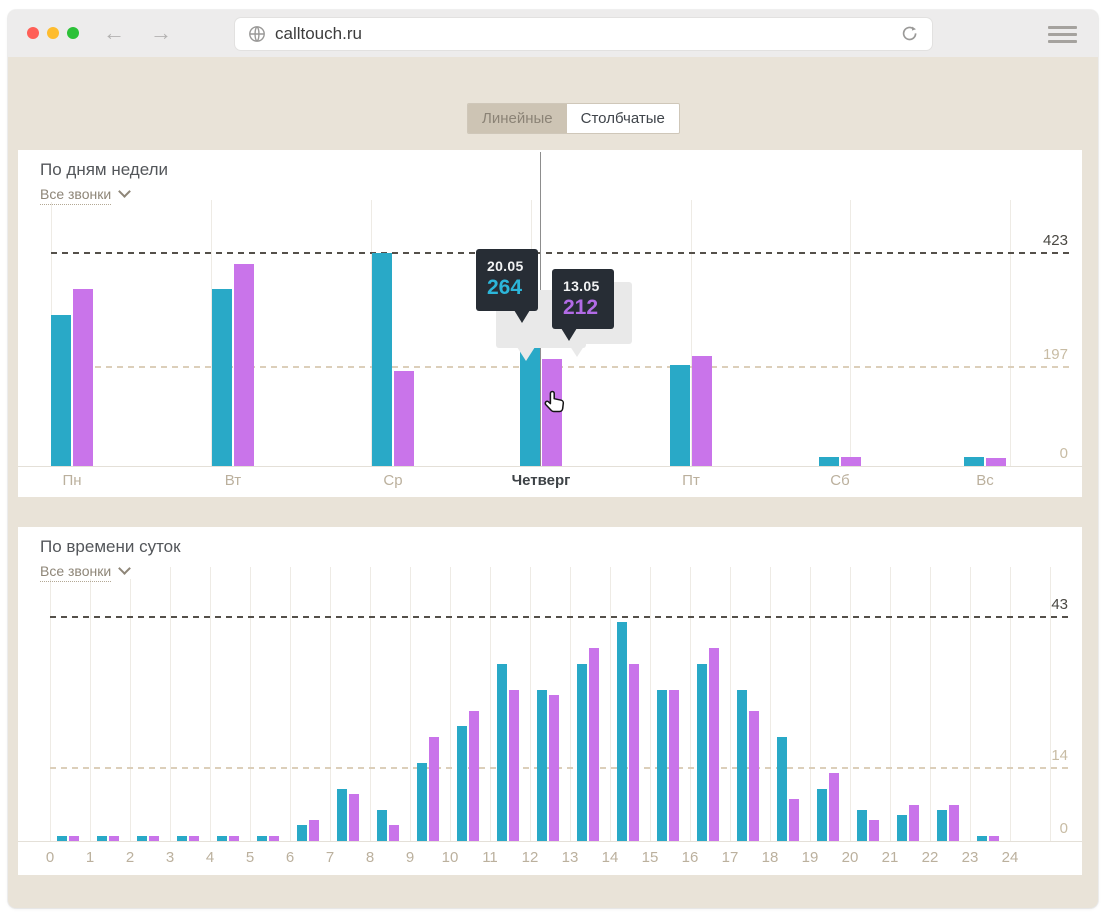 Image resolution: width=1105 pixels, height=917 pixels. Describe the element at coordinates (73, 33) in the screenshot. I see `traffic-light-maximize` at that location.